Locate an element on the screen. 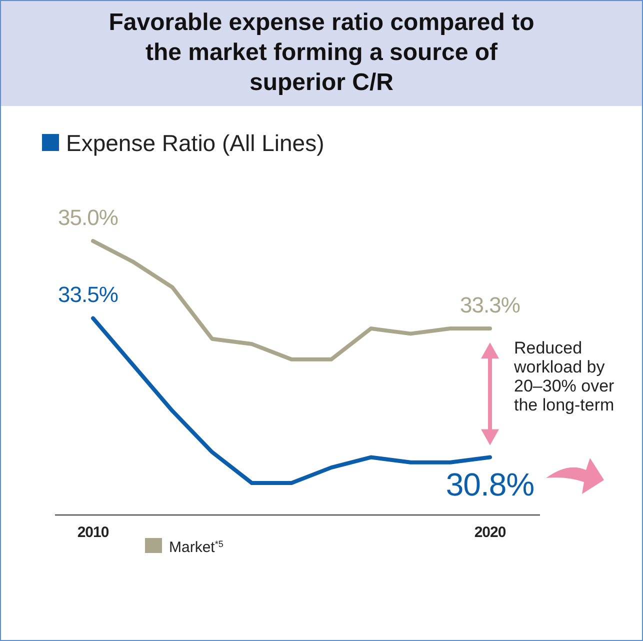  chart-subtitle: Expense Ratio (All Lines) is located at coordinates (195, 143).